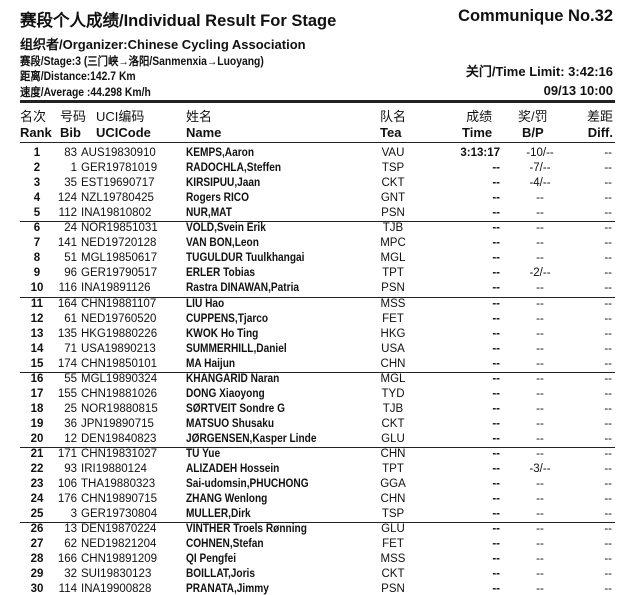 This screenshot has height=595, width=625. Describe the element at coordinates (227, 499) in the screenshot. I see `cell-rider-name: ZHANG Wenlong` at that location.